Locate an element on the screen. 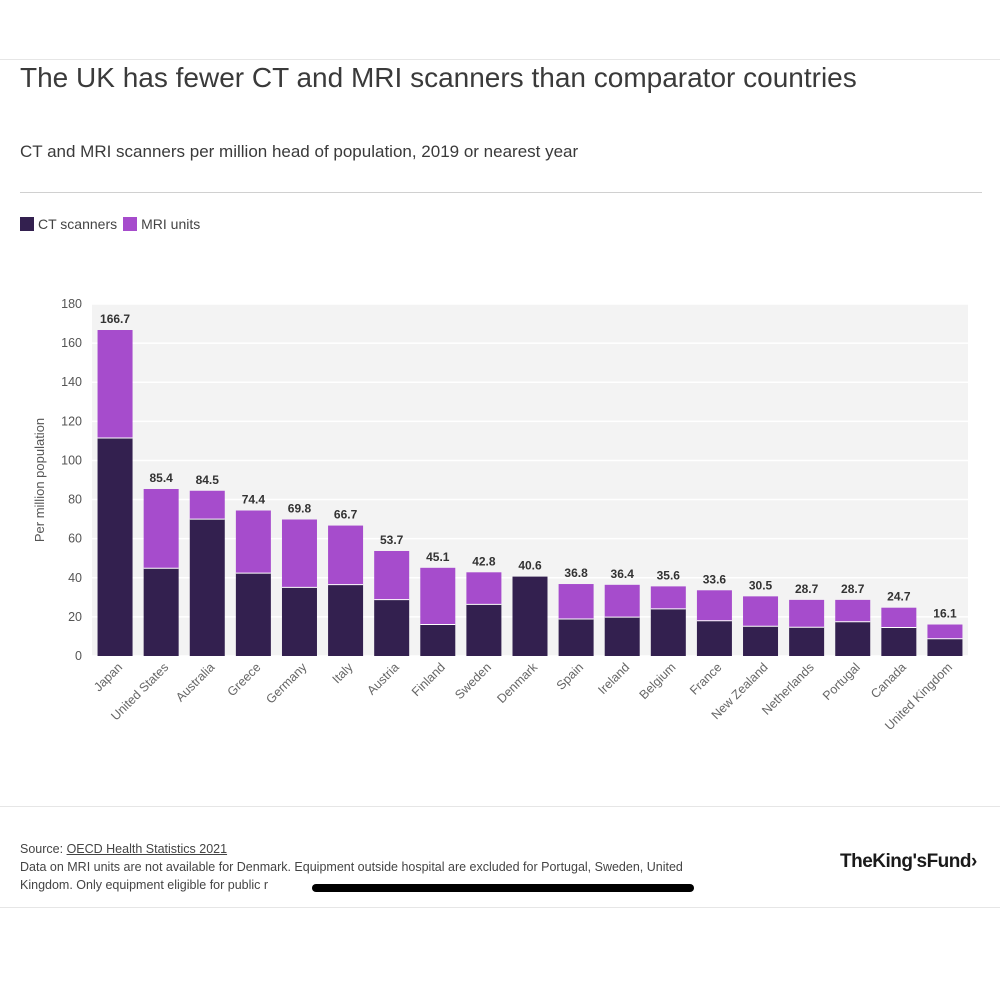 The width and height of the screenshot is (1000, 1000). data-label-total: 84.5 is located at coordinates (208, 480).